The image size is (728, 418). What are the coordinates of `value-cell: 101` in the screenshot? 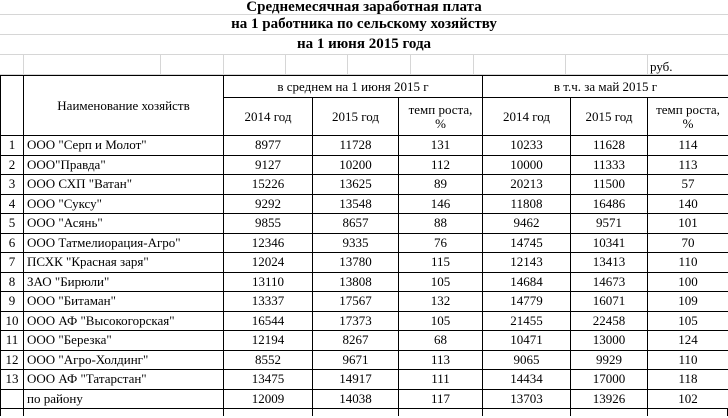 It's located at (687, 223).